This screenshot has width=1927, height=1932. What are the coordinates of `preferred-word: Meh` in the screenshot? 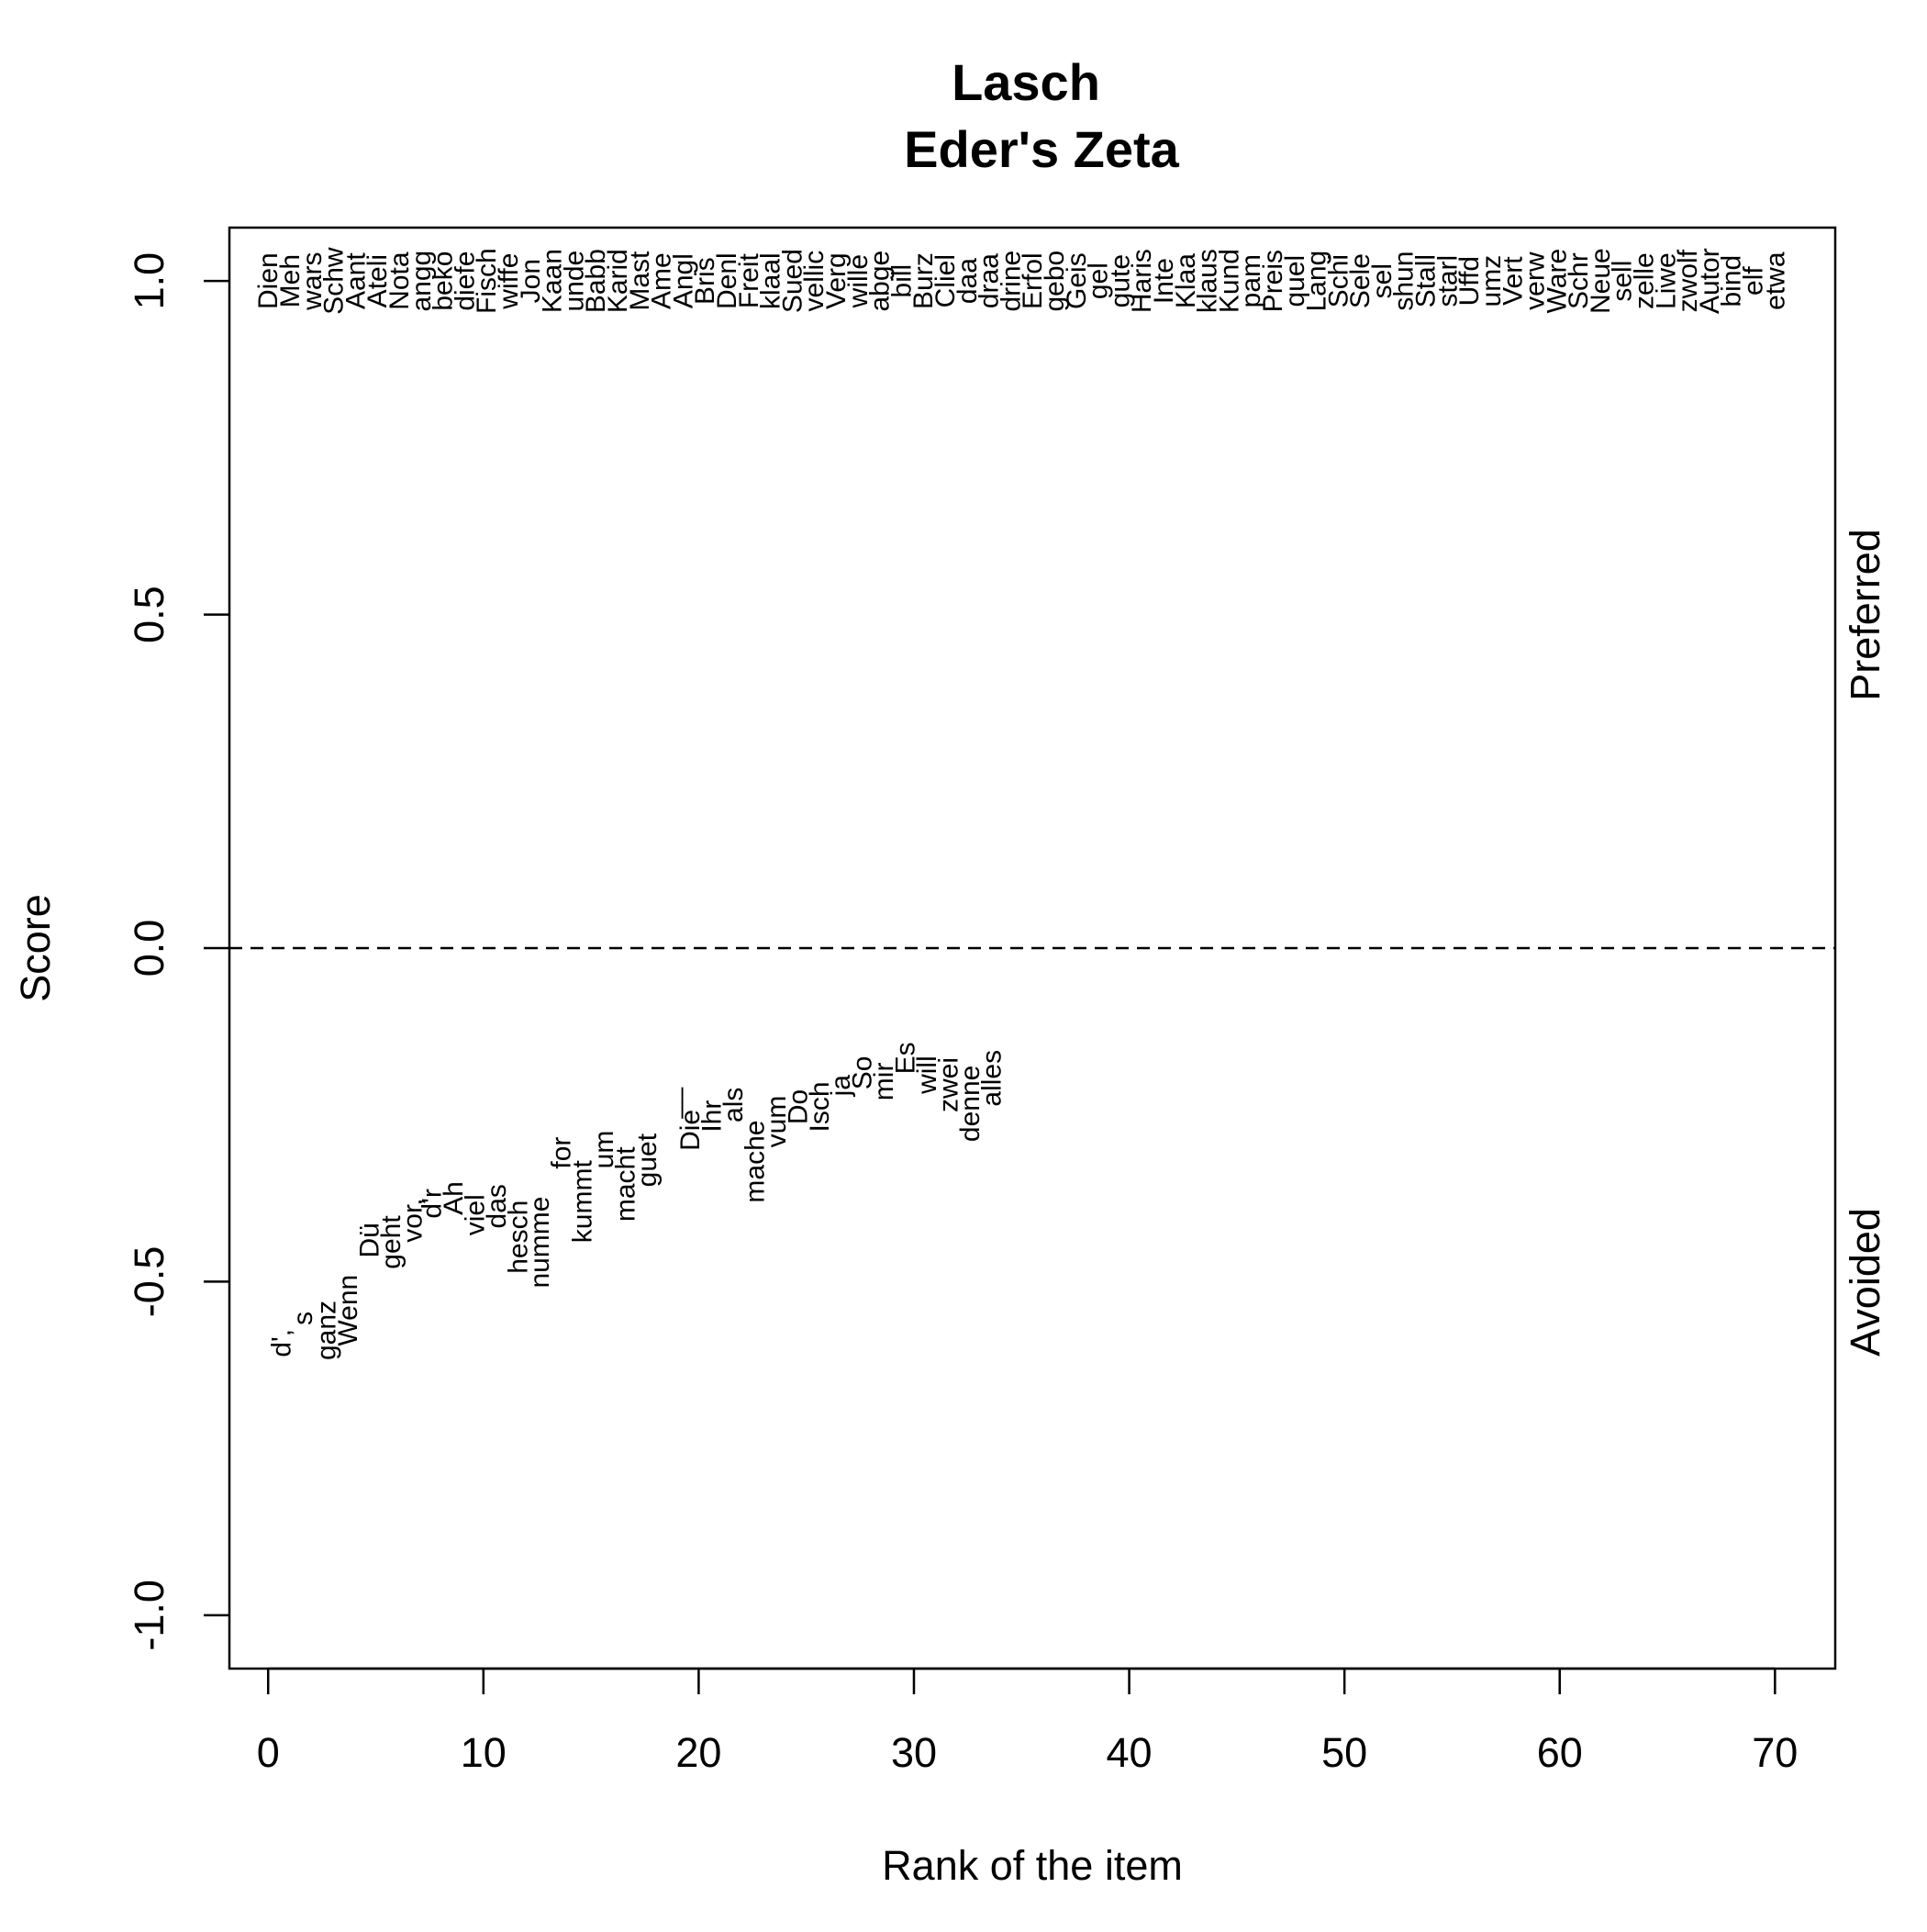 It's located at (290, 280).